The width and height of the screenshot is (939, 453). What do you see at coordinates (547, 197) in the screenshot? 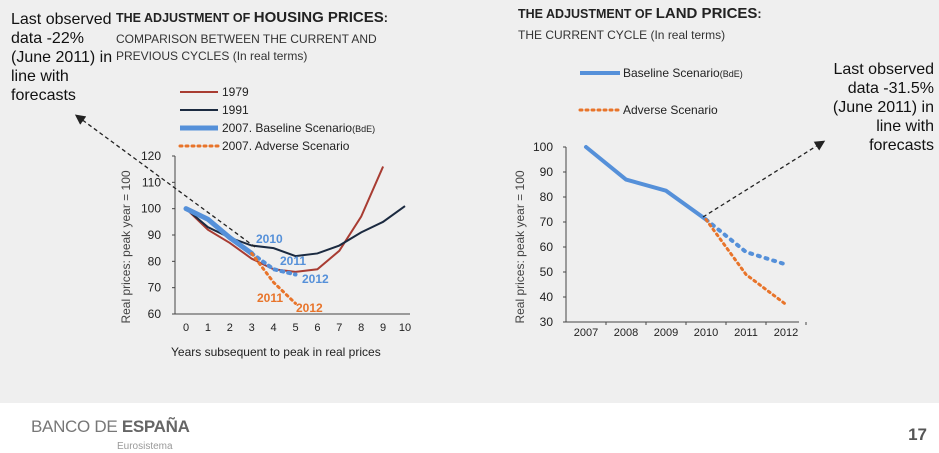
I see `land-y-tick-label: 80` at bounding box center [547, 197].